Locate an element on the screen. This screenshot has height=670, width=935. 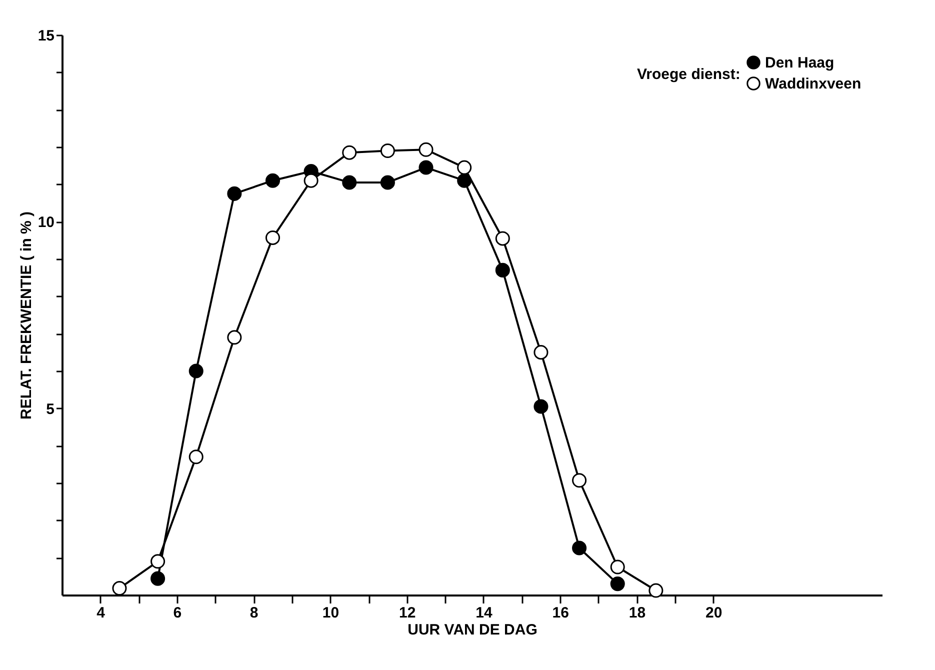
x-tick-label: 14 is located at coordinates (484, 613).